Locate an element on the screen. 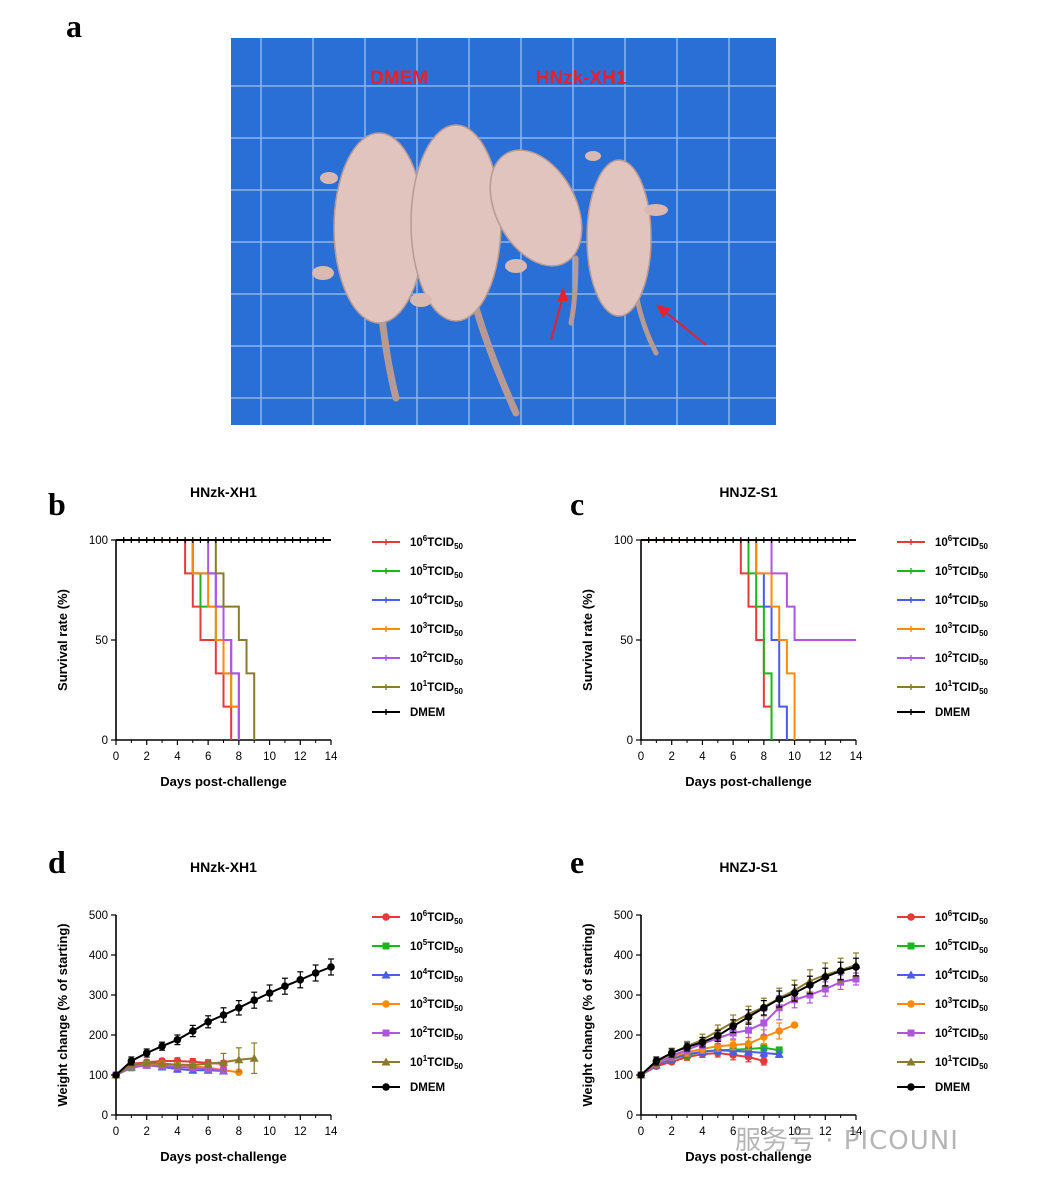  x-axis-label: Days post-challenge is located at coordinates (748, 781).